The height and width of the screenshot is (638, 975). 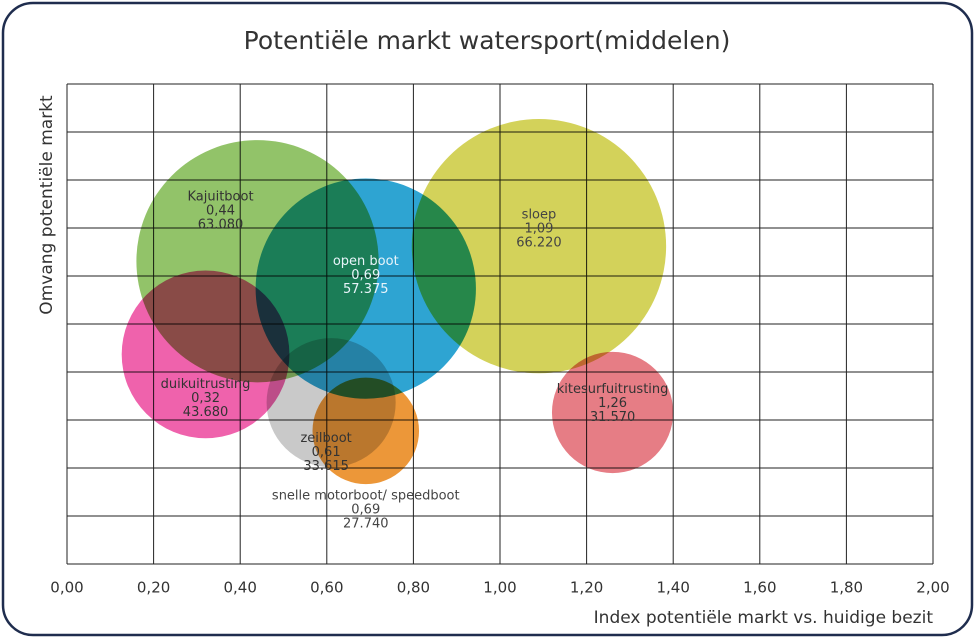 I want to click on bubble-x-label: 1,26, so click(x=612, y=403).